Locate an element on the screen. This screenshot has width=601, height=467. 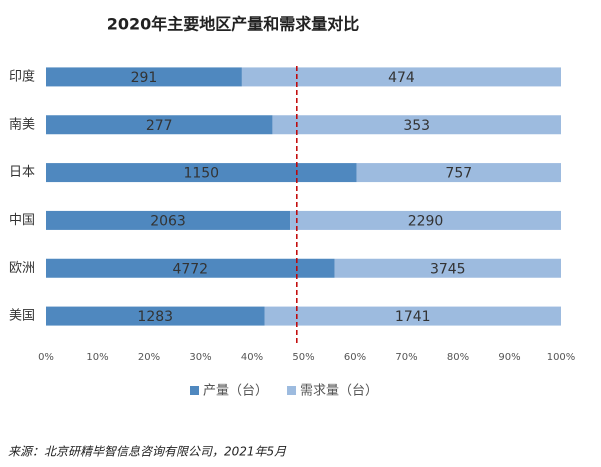
value-label: 2290 is located at coordinates (426, 221).